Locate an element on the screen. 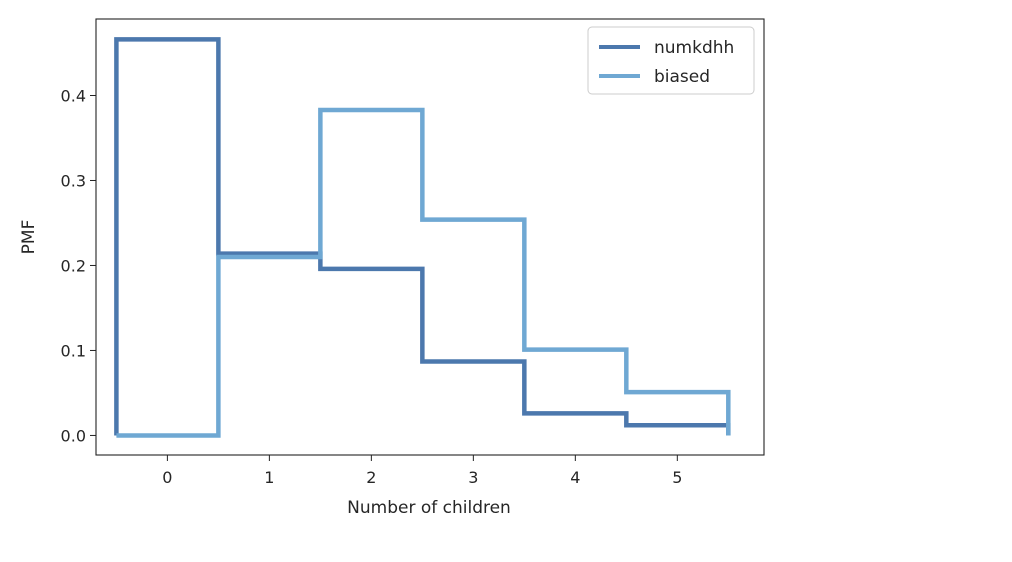 Image resolution: width=1012 pixels, height=562 pixels. y-tick-label: 0.0 is located at coordinates (73, 435).